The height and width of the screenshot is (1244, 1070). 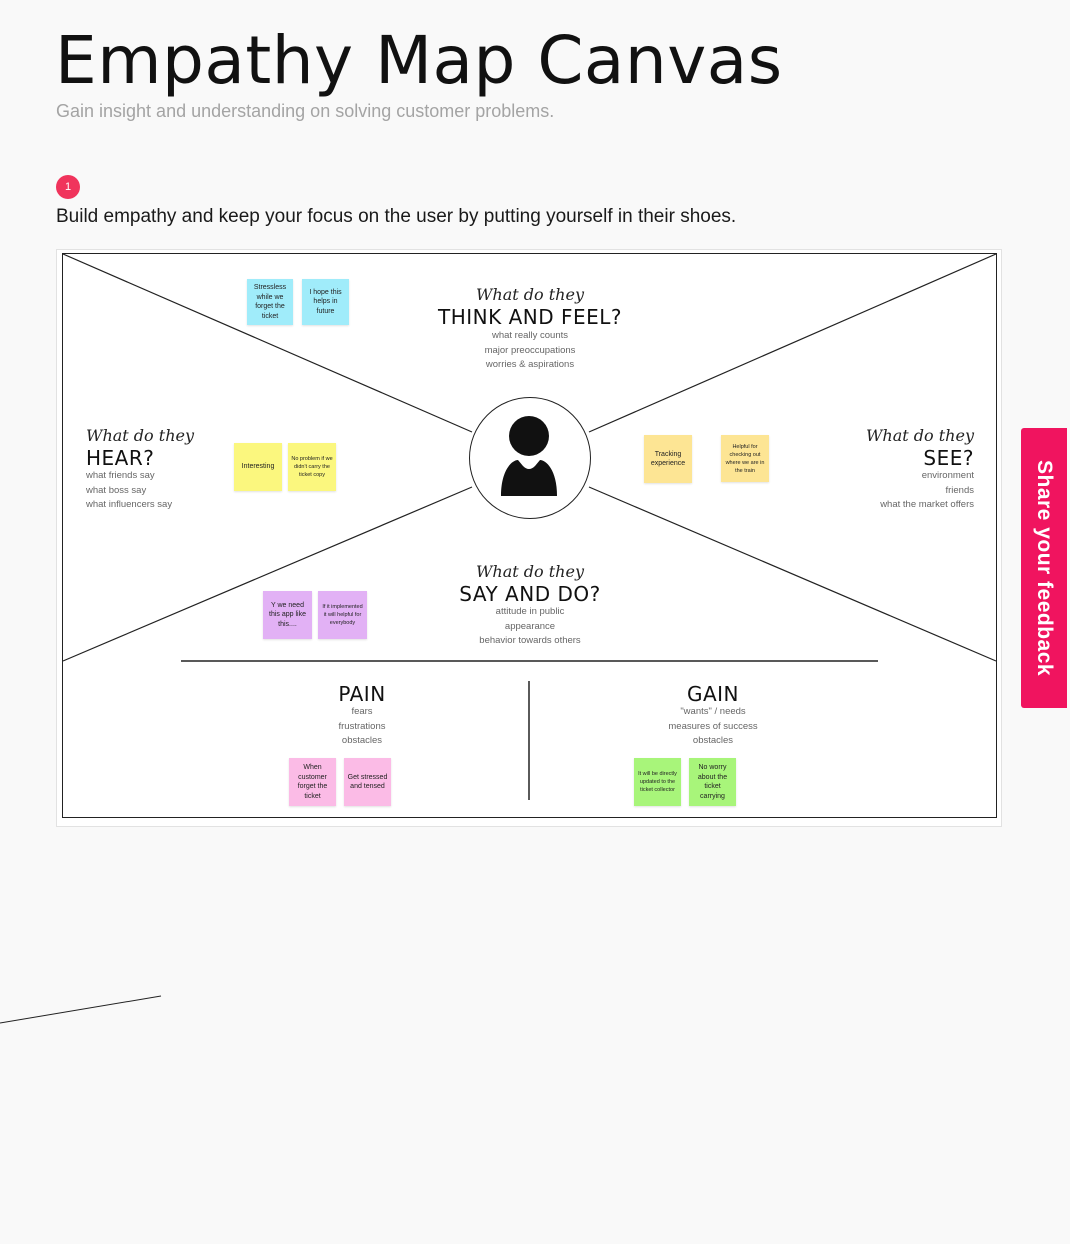 I want to click on sticky-note-hear-1: Interesting, so click(x=258, y=467).